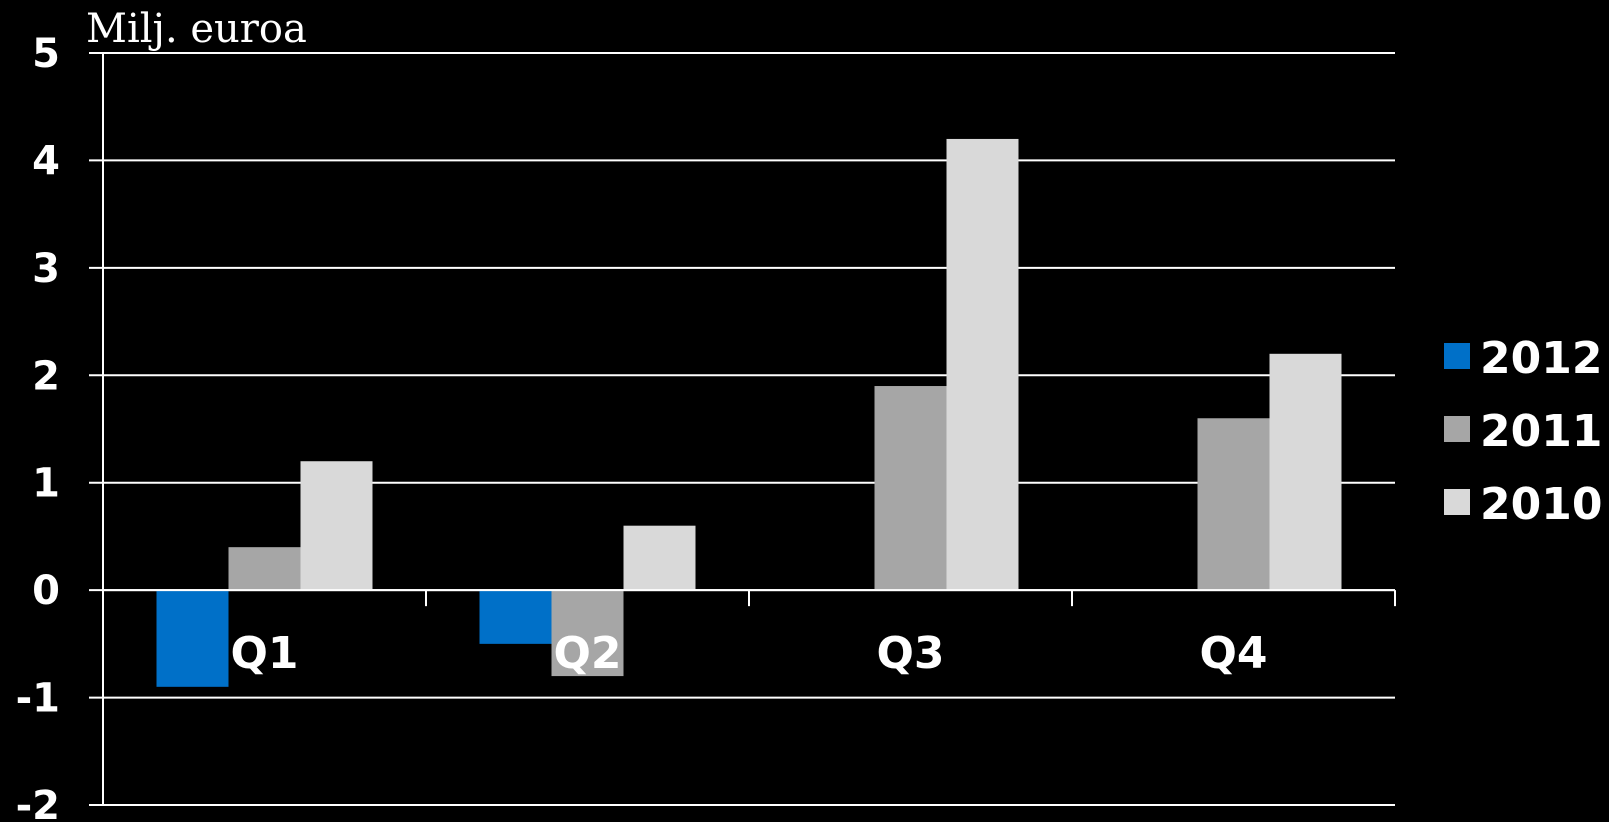  I want to click on y-tick-label: 4, so click(46, 161).